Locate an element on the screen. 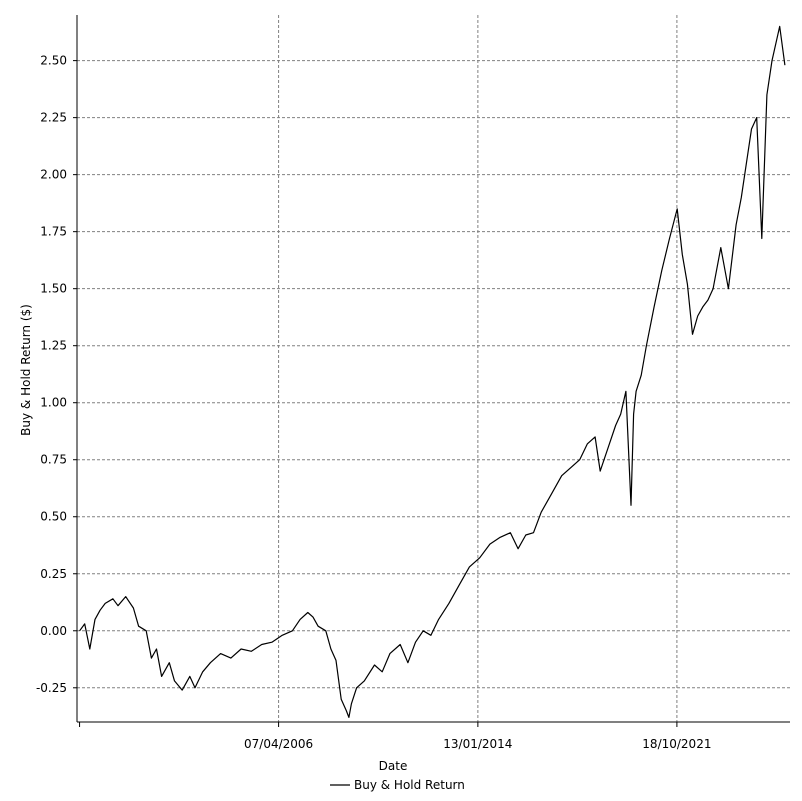 This screenshot has height=801, width=802. y-tick-label: 0.75 is located at coordinates (53, 460).